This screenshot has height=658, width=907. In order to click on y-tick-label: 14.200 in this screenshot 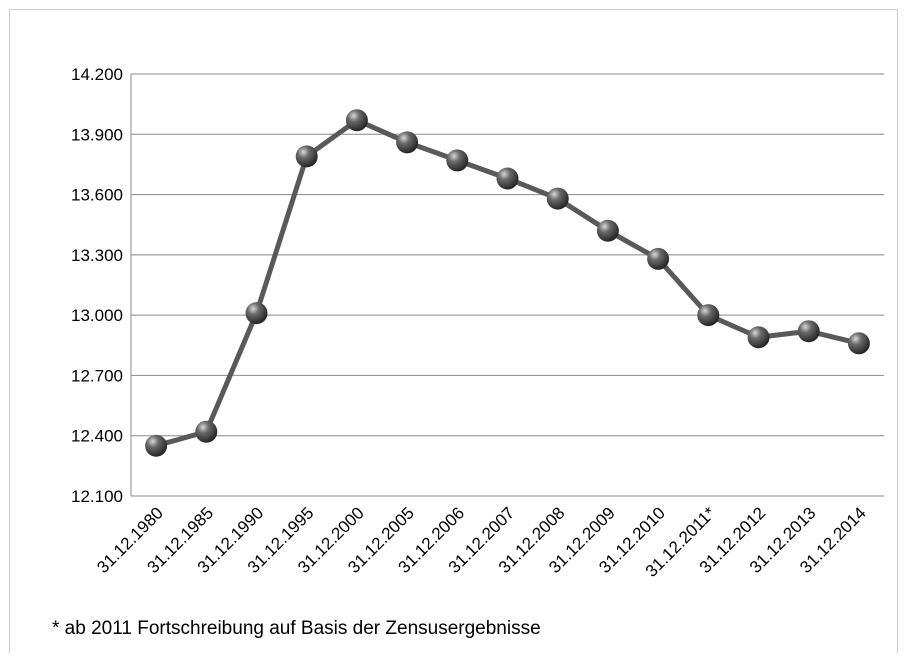, I will do `click(97, 74)`.